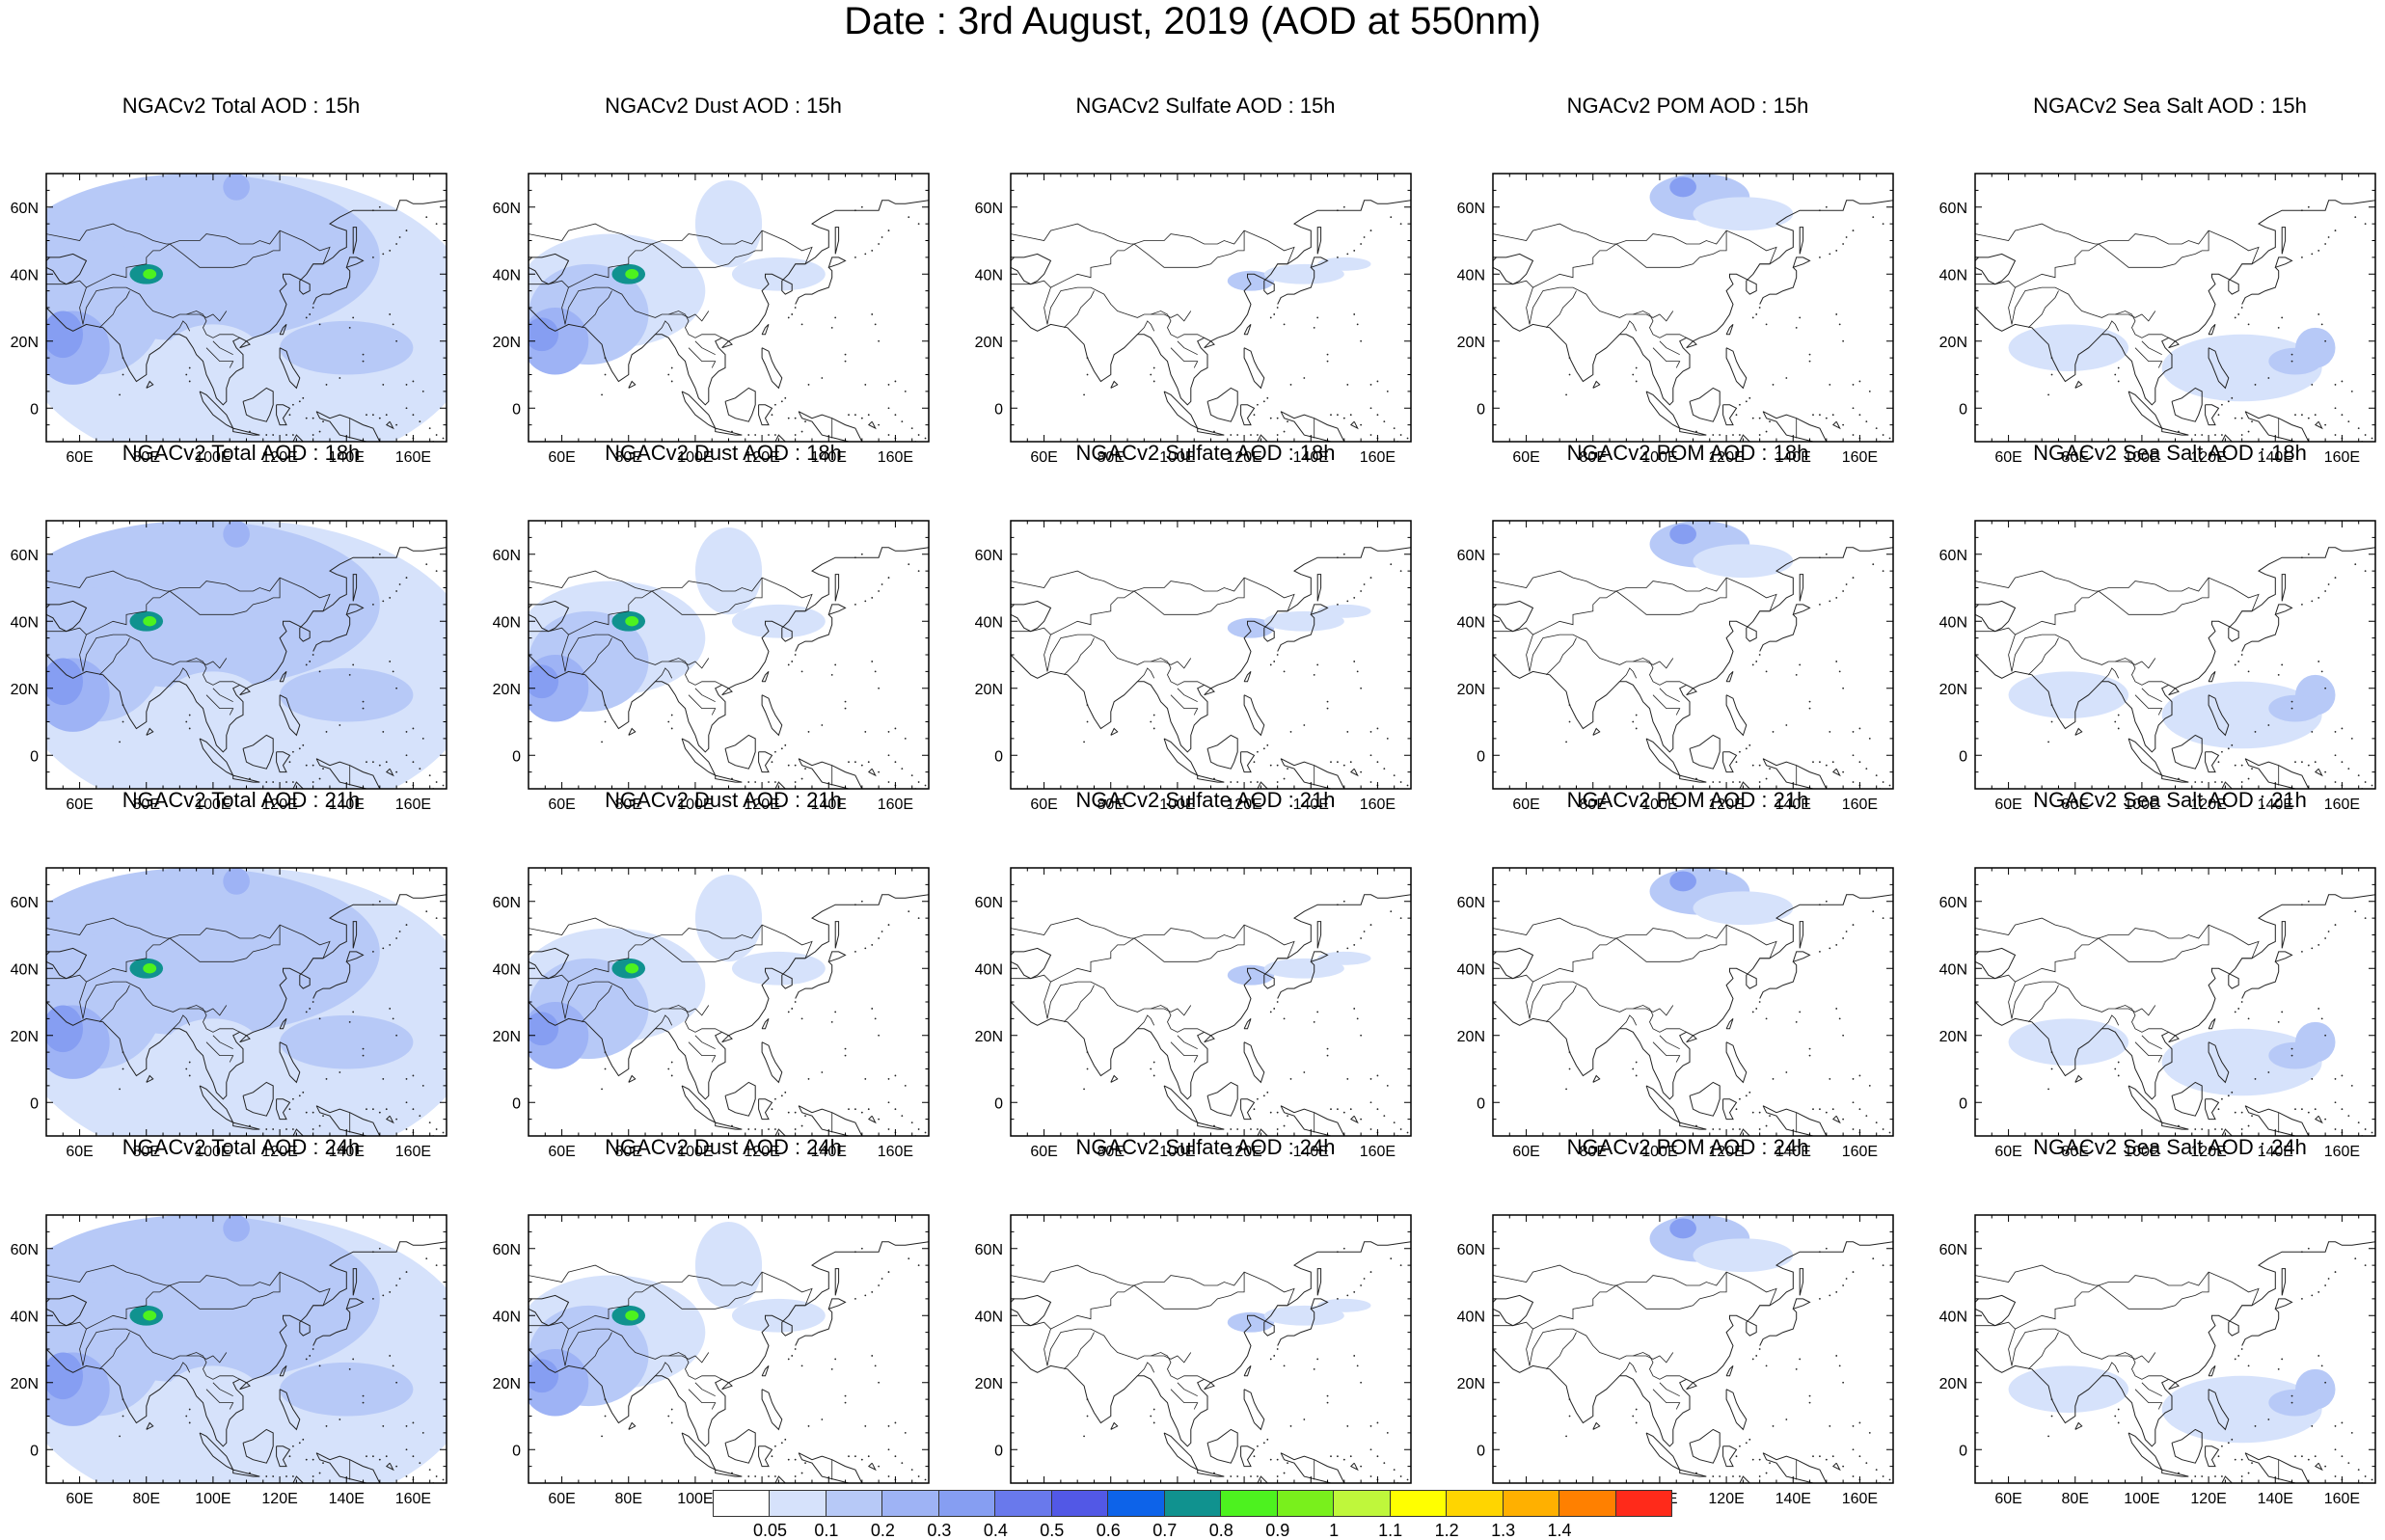  What do you see at coordinates (723, 800) in the screenshot?
I see `panel-title: NGACv2 Dust AOD : 21h` at bounding box center [723, 800].